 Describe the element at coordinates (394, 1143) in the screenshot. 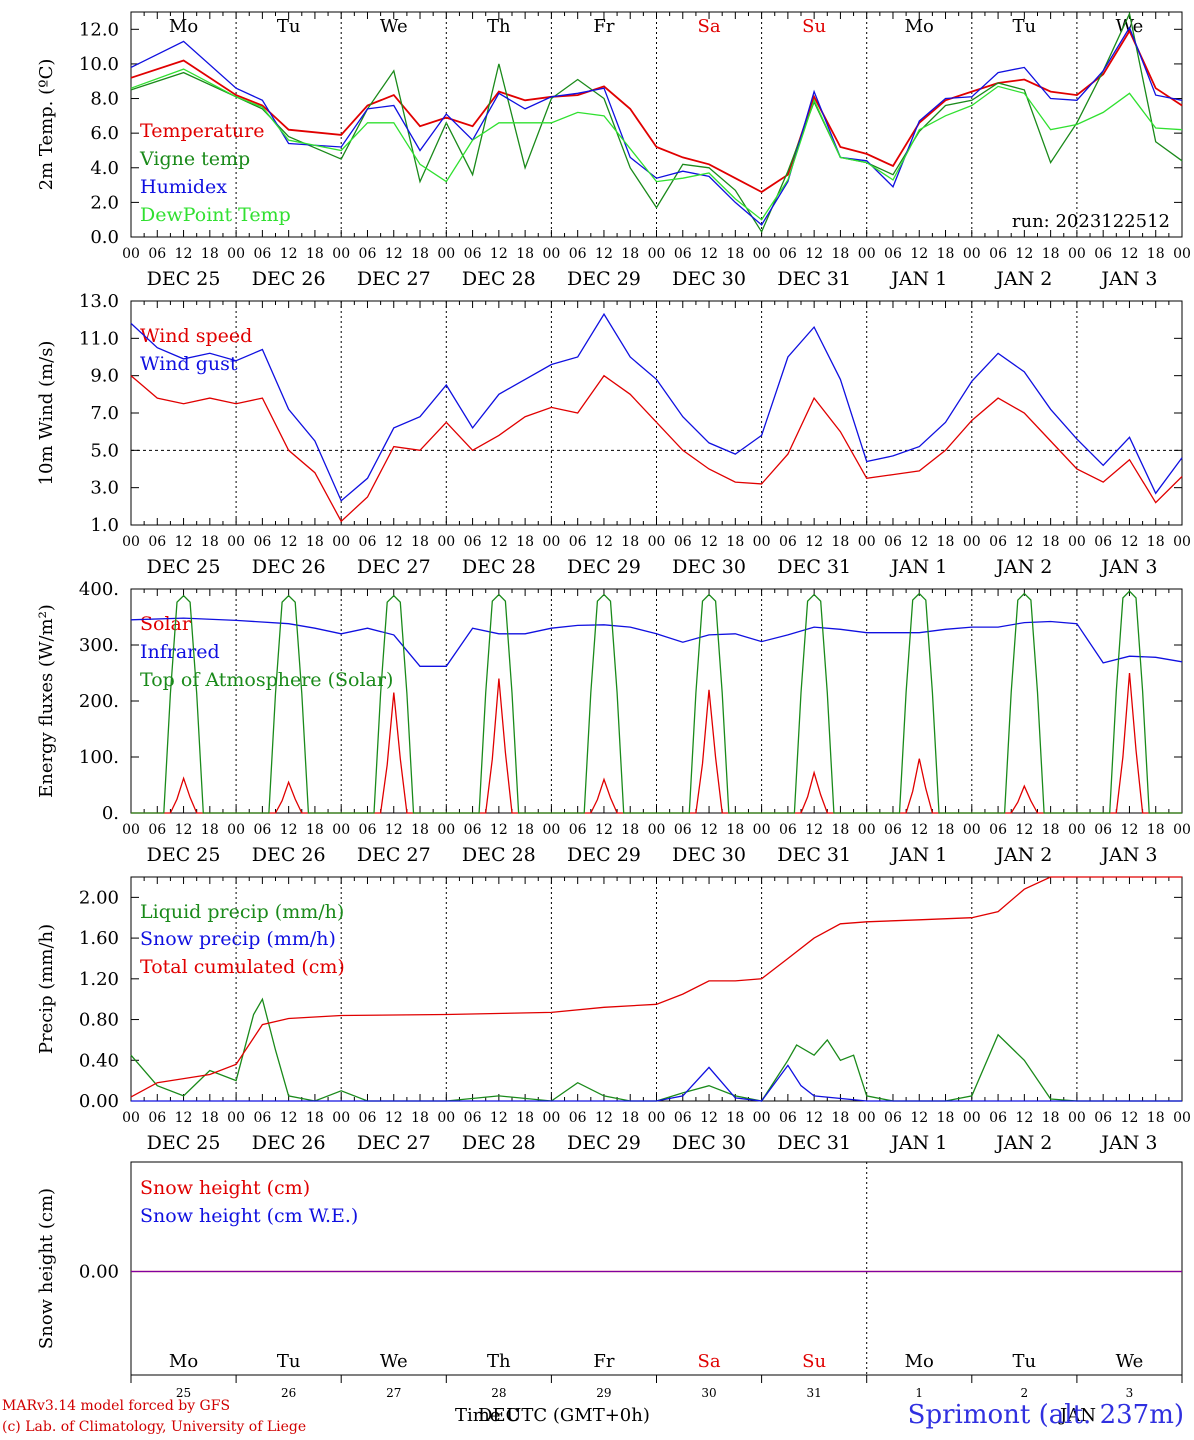

I see `date-label: DEC 27` at that location.